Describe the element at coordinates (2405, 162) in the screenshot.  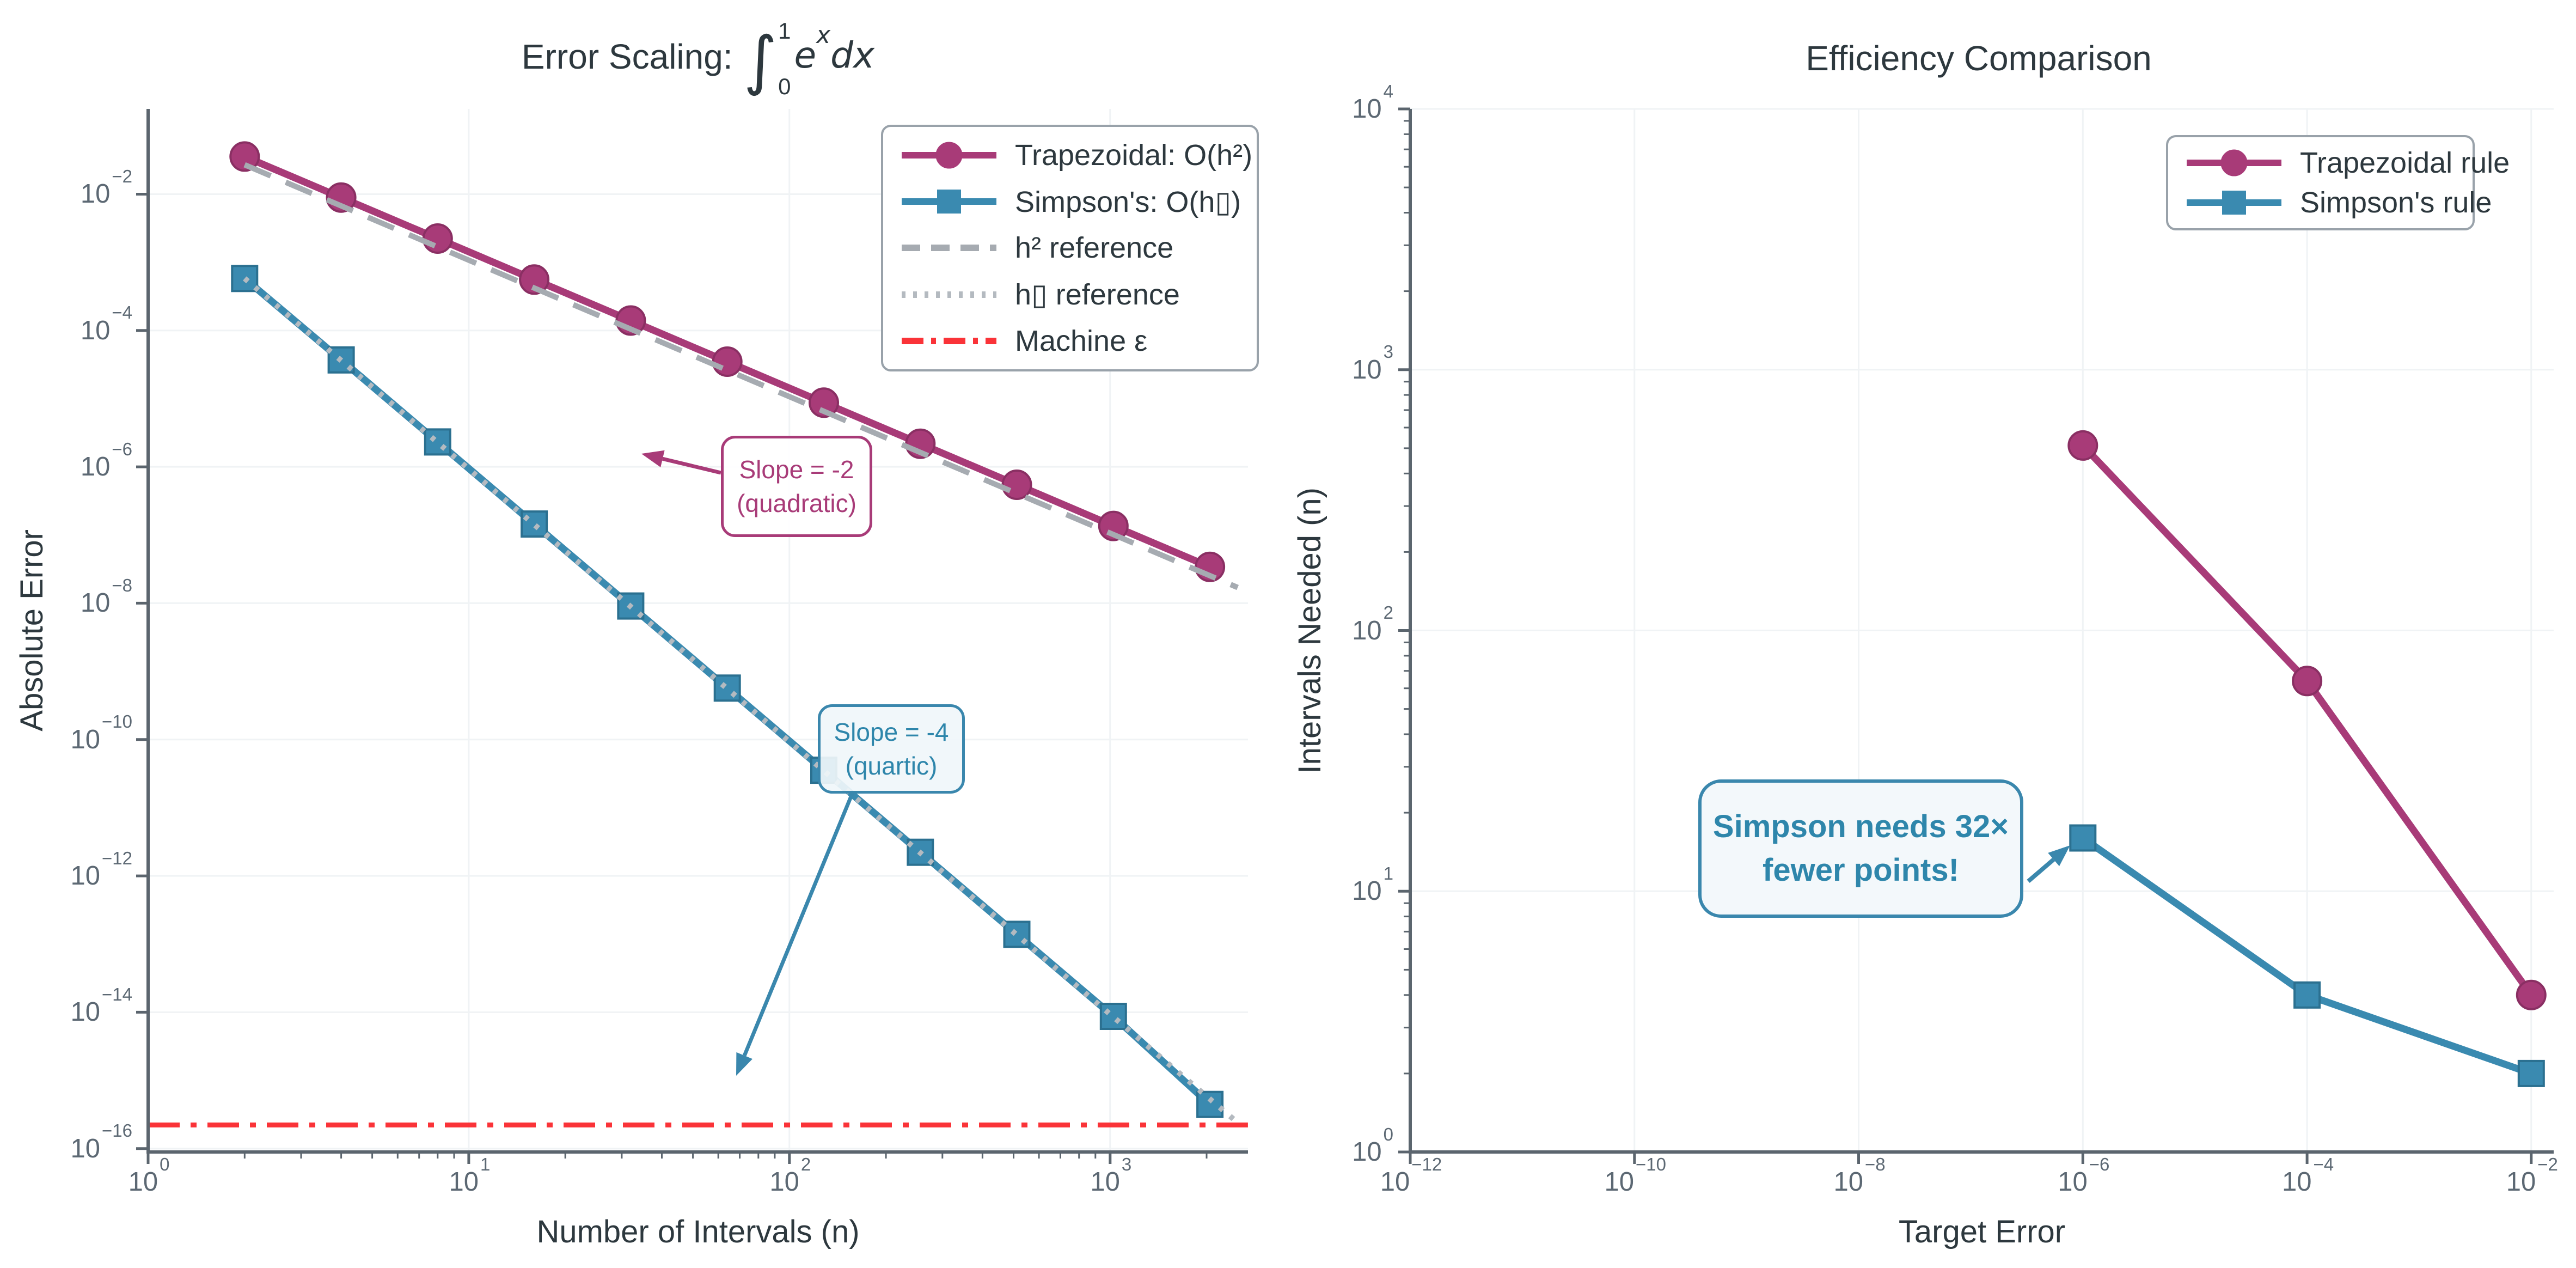
I see `legend-label: Trapezoidal rule` at that location.